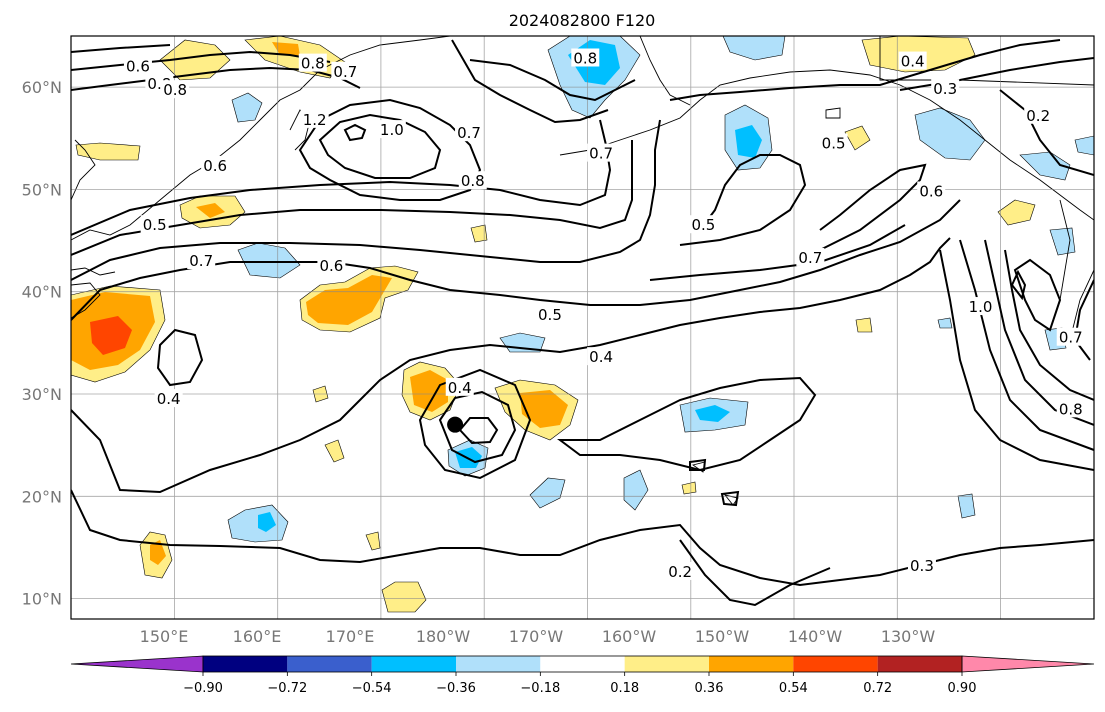  I want to click on lon-tick-label: 150°W, so click(722, 636).